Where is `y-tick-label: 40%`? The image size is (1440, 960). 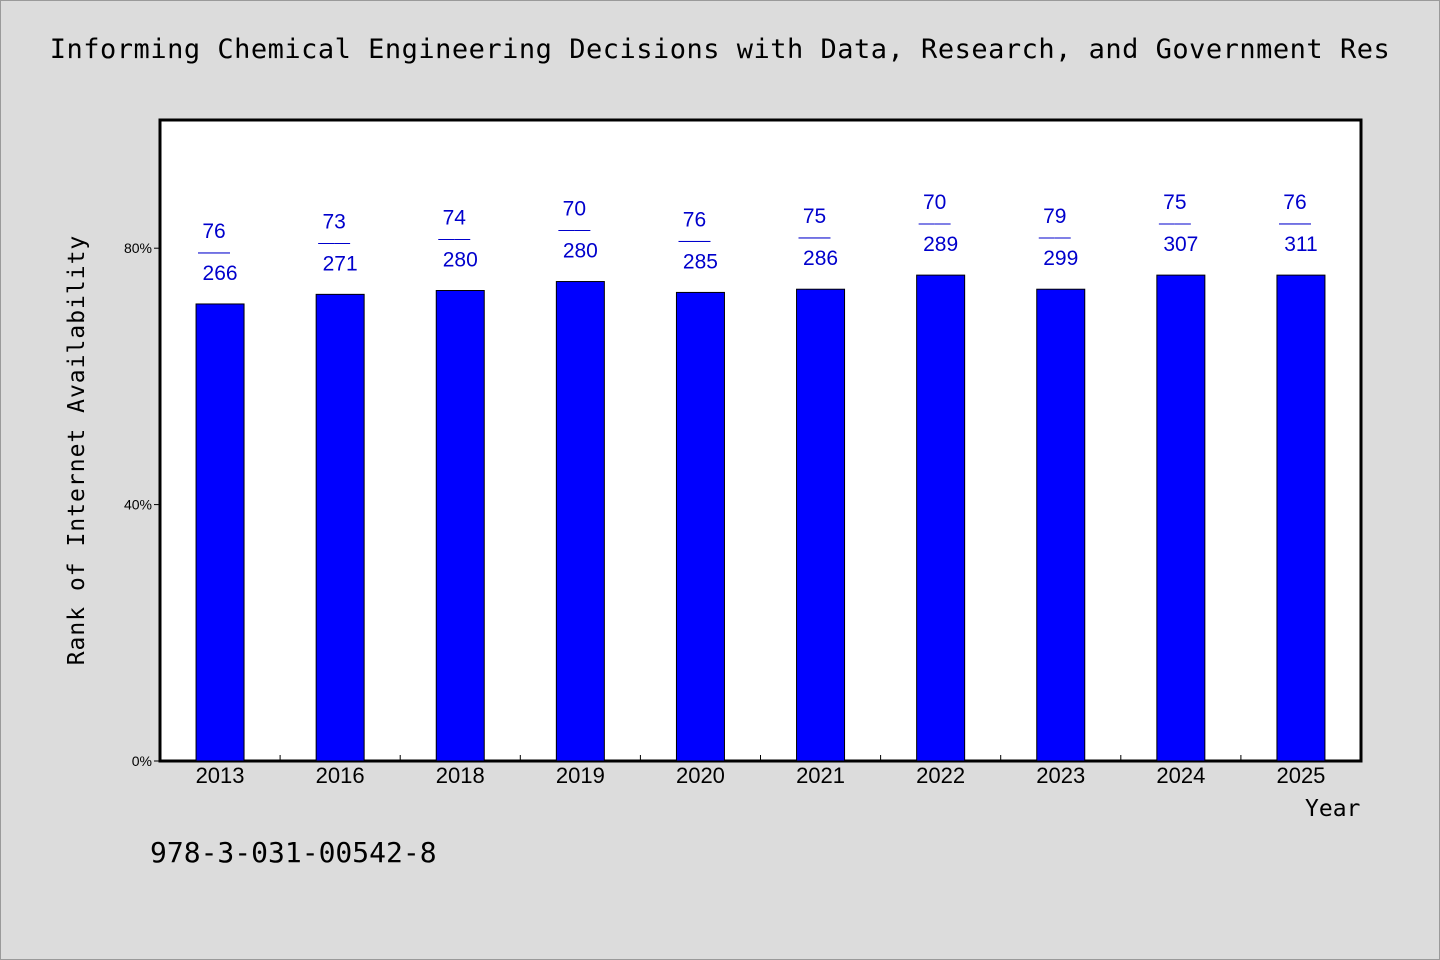
y-tick-label: 40% is located at coordinates (138, 505).